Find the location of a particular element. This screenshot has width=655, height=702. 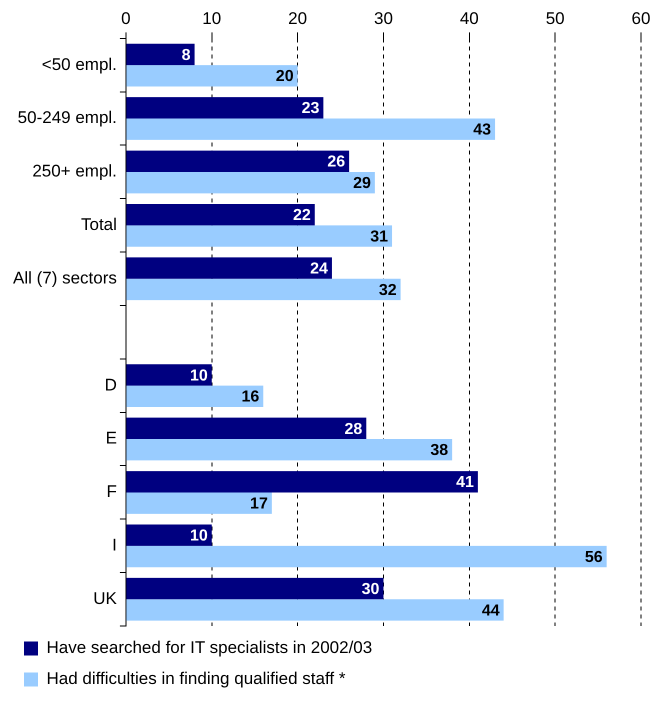

legend-label: Have searched for IT specialists in 2002/03 is located at coordinates (209, 648).